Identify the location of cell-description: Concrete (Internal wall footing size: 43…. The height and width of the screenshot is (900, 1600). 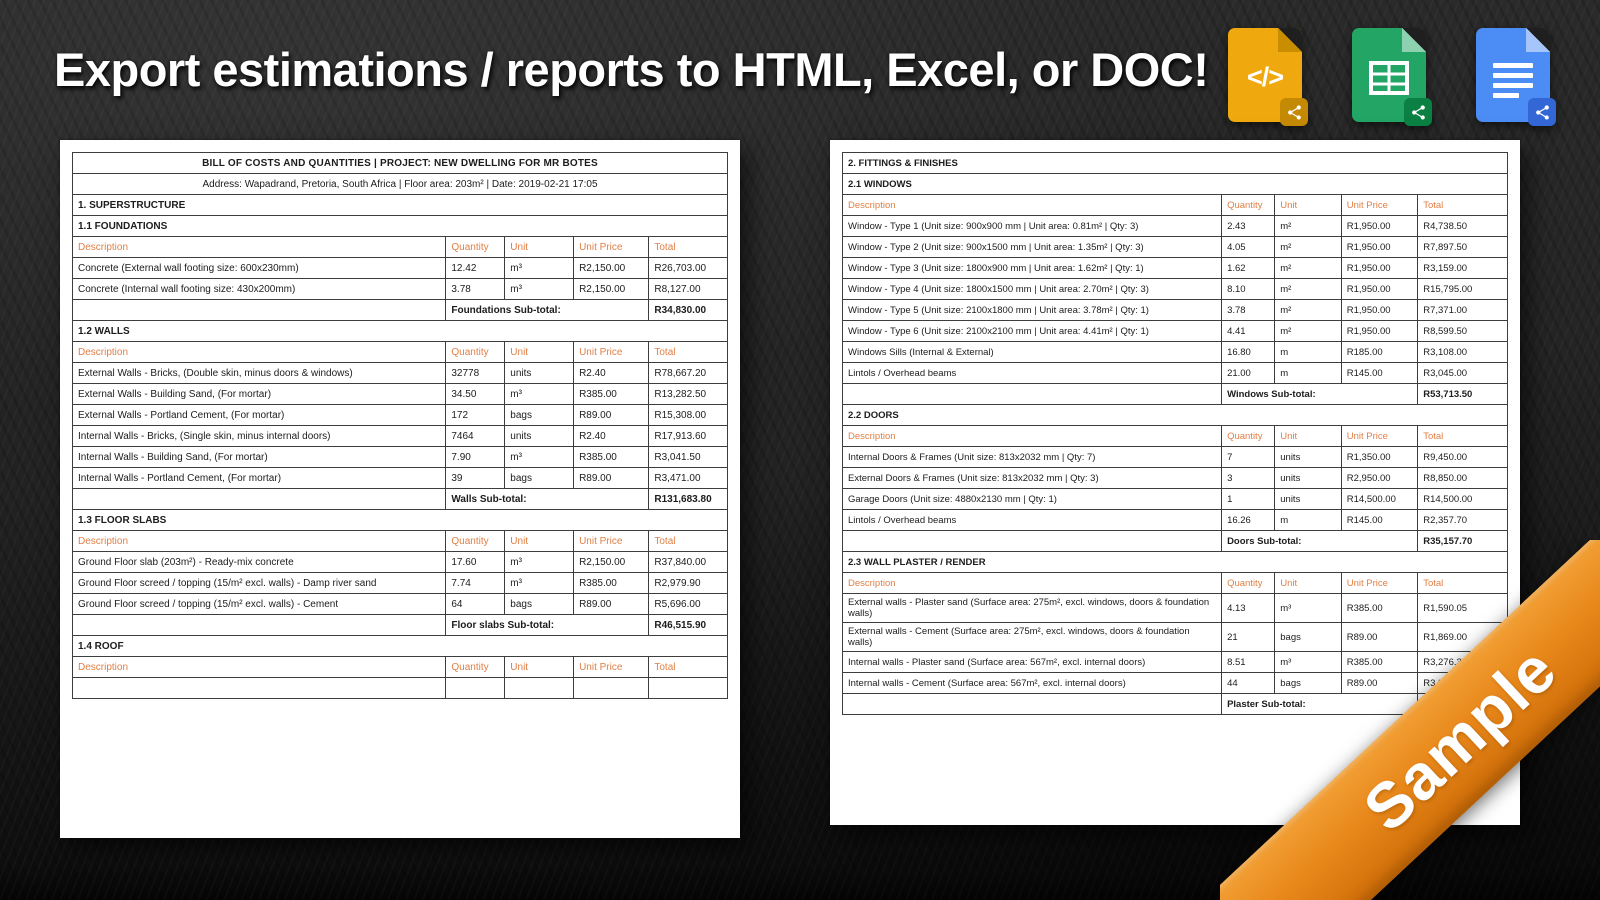
(259, 289).